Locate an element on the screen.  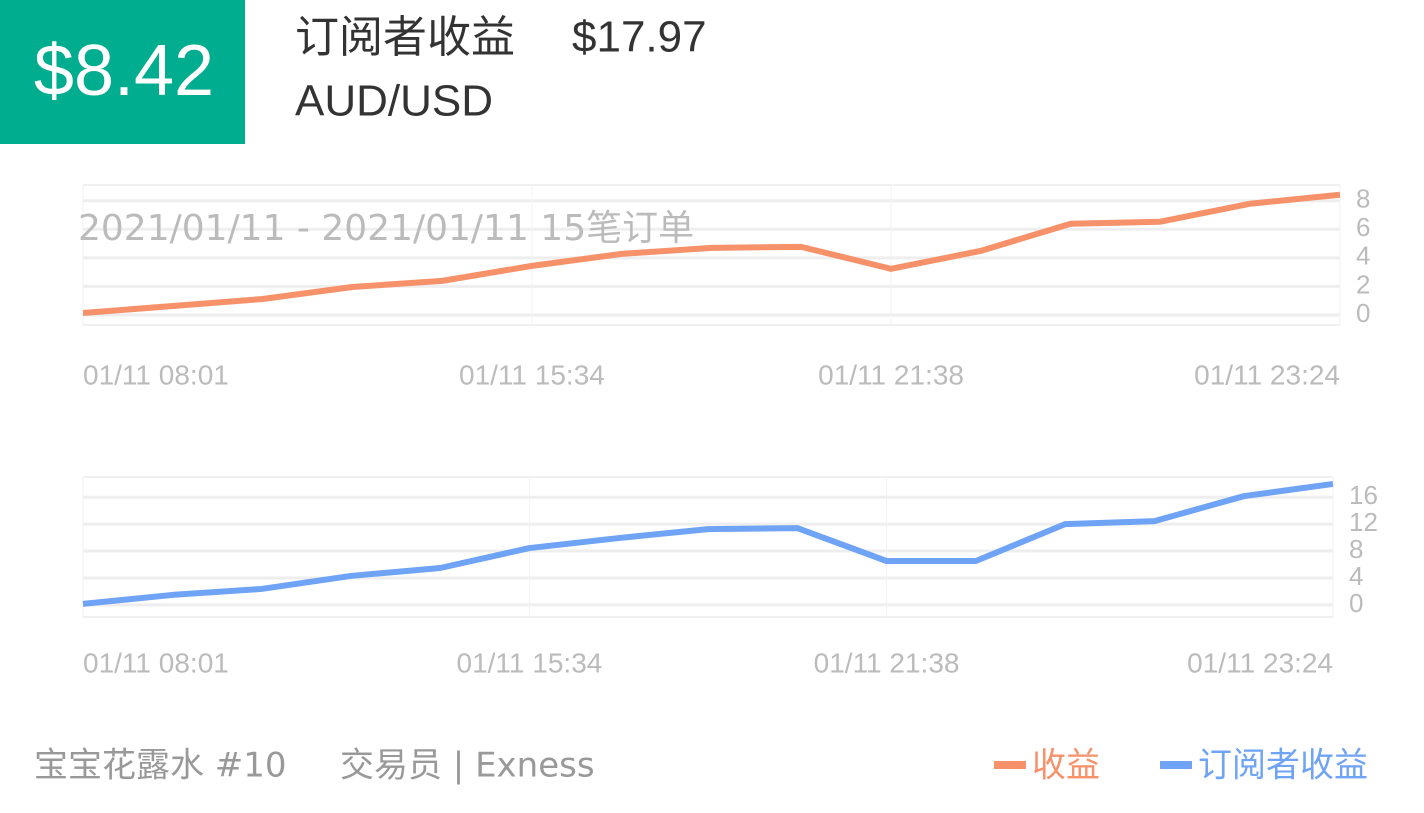
symbol: AUD/USD is located at coordinates (394, 101).